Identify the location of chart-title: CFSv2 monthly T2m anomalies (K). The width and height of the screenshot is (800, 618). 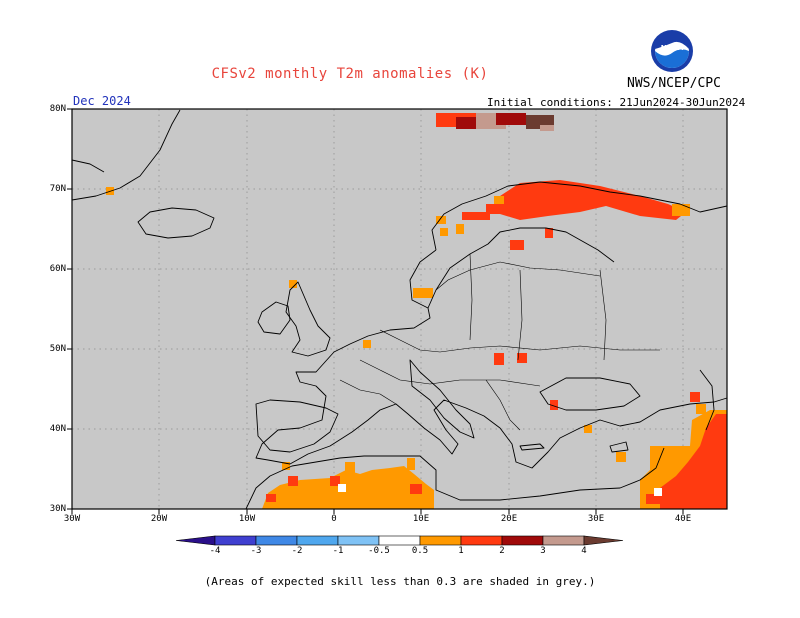
(350, 74).